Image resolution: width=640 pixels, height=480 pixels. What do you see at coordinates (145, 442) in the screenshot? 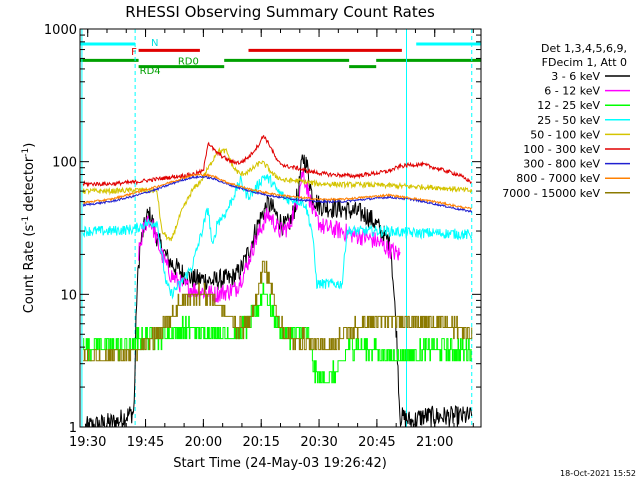
I see `x-tick-label: 19:45` at bounding box center [145, 442].